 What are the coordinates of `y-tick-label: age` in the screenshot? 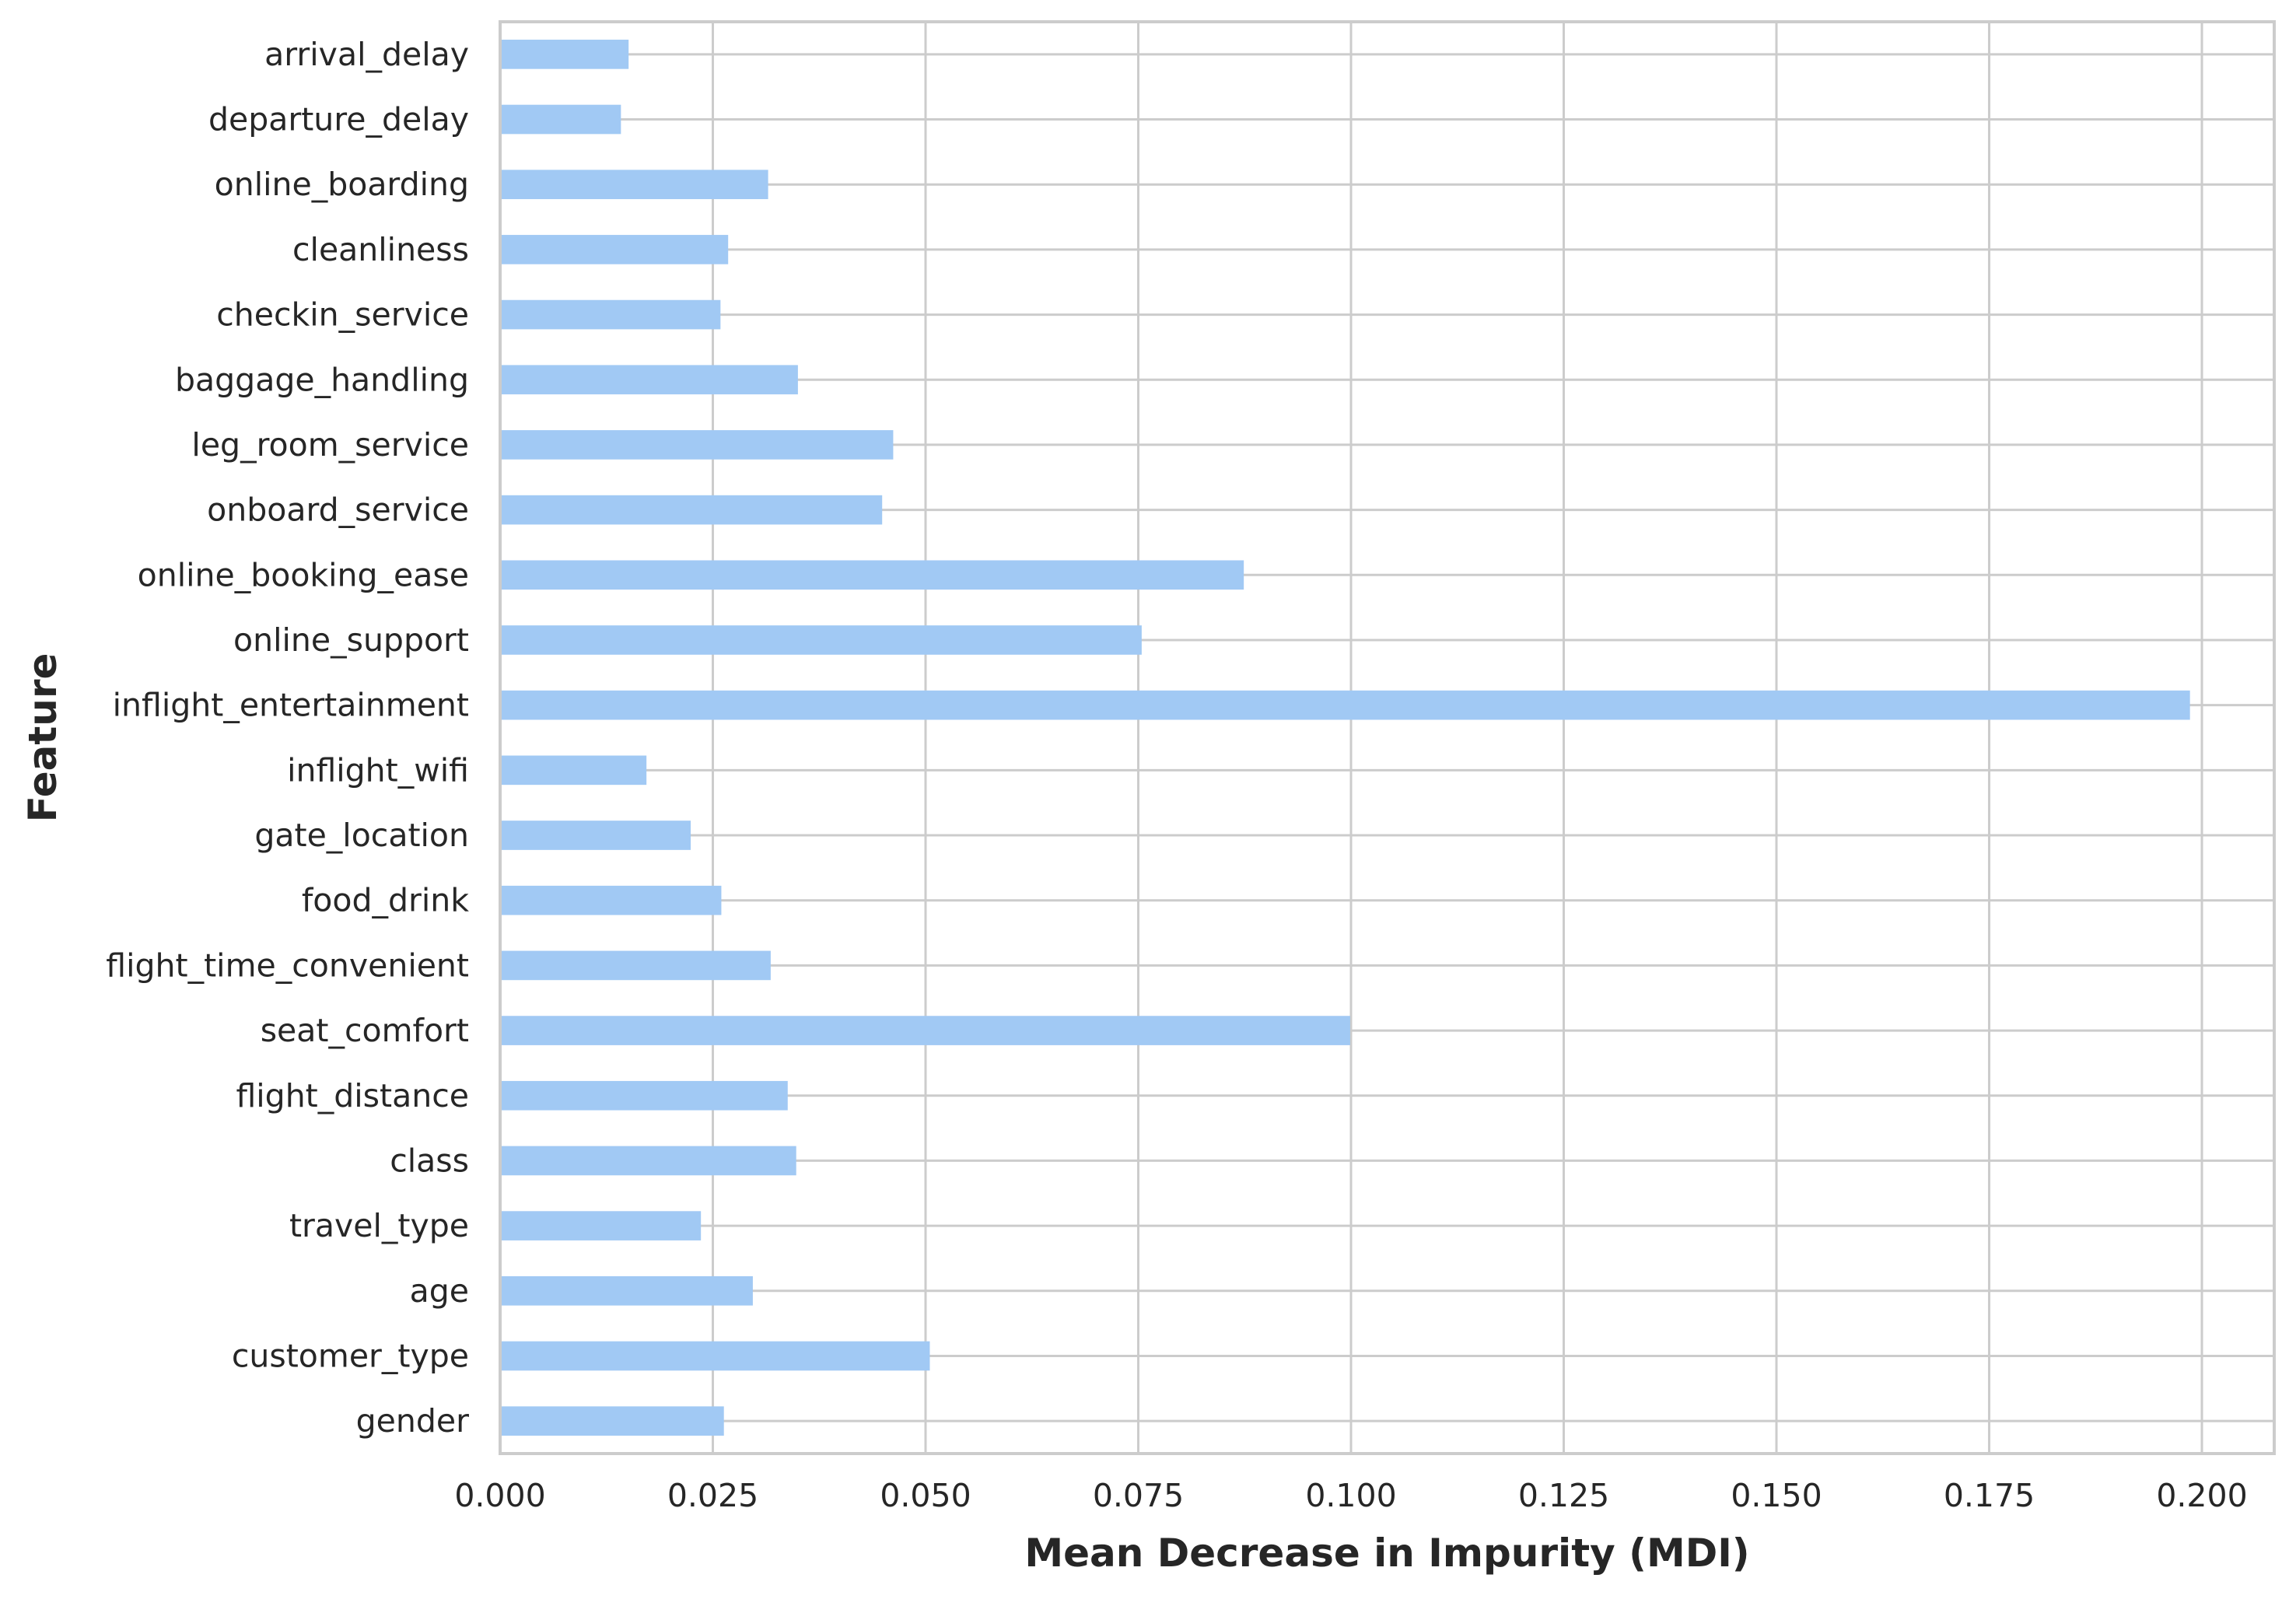 It's located at (440, 1291).